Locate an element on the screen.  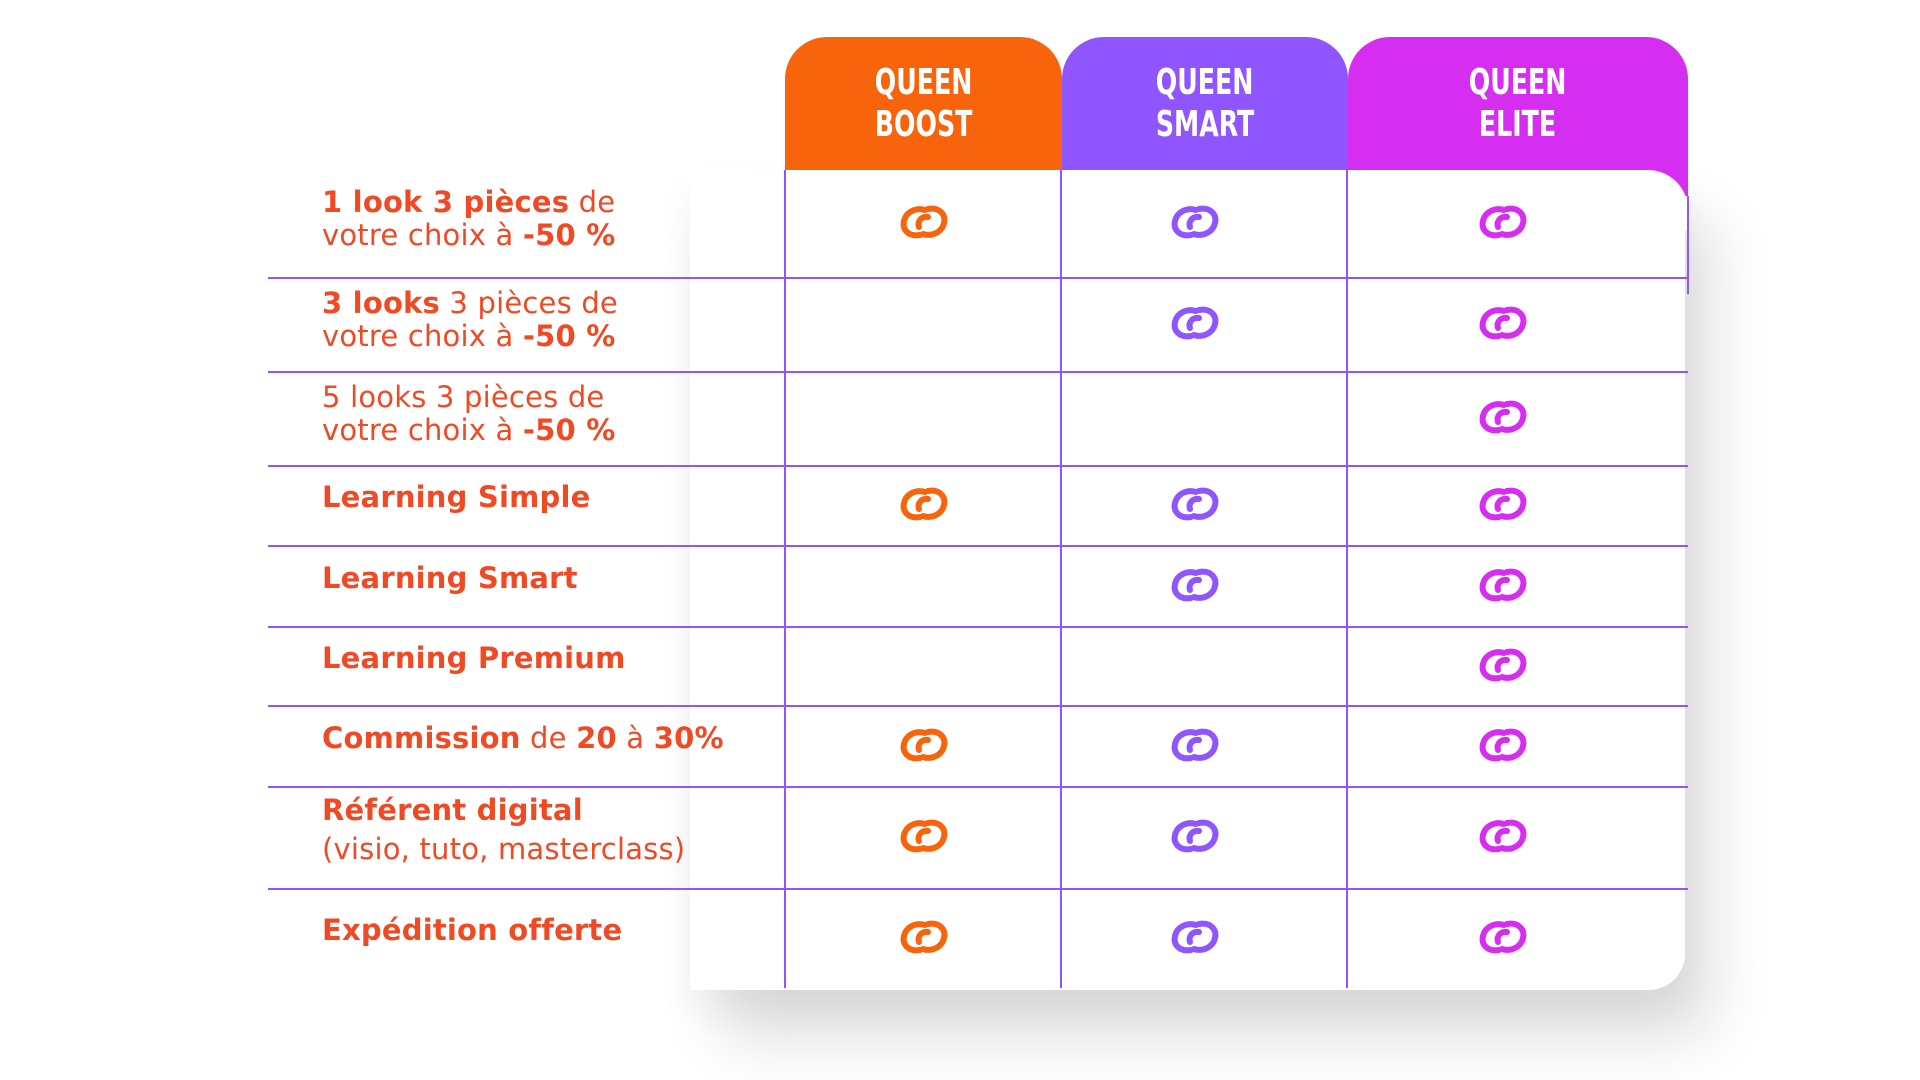
feature-label: 1 look 3 pièces de votre choix à -50 % is located at coordinates (468, 219).